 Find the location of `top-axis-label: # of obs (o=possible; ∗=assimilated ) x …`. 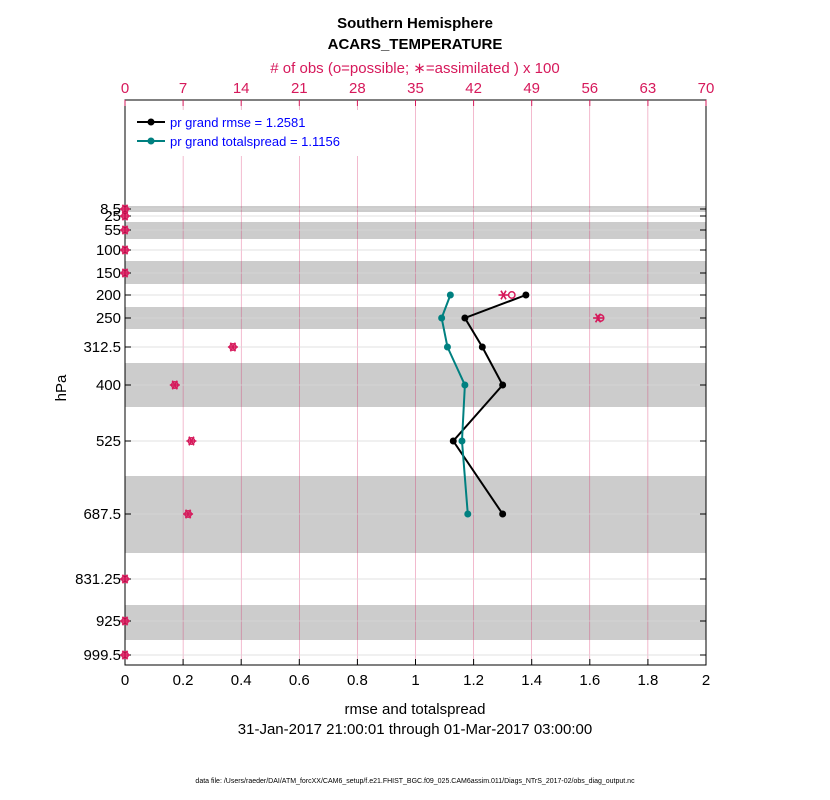

top-axis-label: # of obs (o=possible; ∗=assimilated ) x … is located at coordinates (414, 68).